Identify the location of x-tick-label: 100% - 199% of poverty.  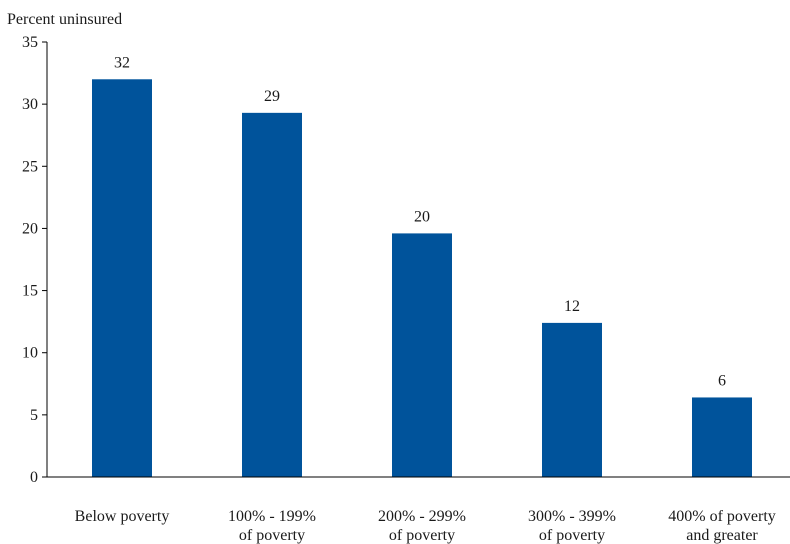
(272, 526).